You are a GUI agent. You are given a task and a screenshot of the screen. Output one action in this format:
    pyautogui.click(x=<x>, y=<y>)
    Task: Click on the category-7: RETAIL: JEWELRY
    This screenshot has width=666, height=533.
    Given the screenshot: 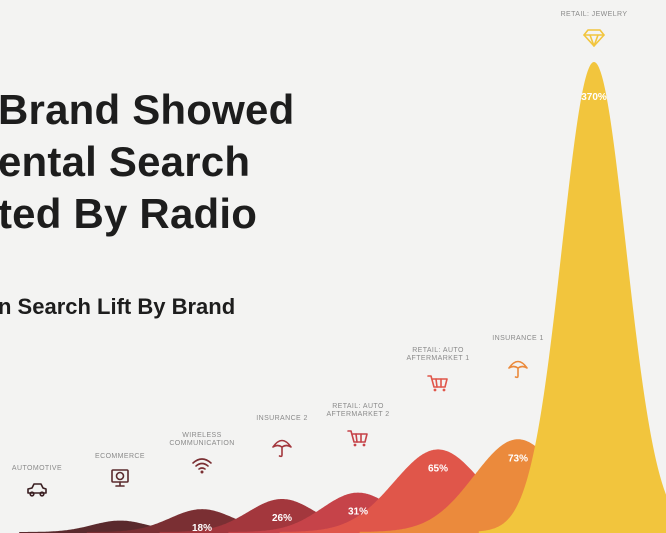 What is the action you would take?
    pyautogui.click(x=594, y=29)
    